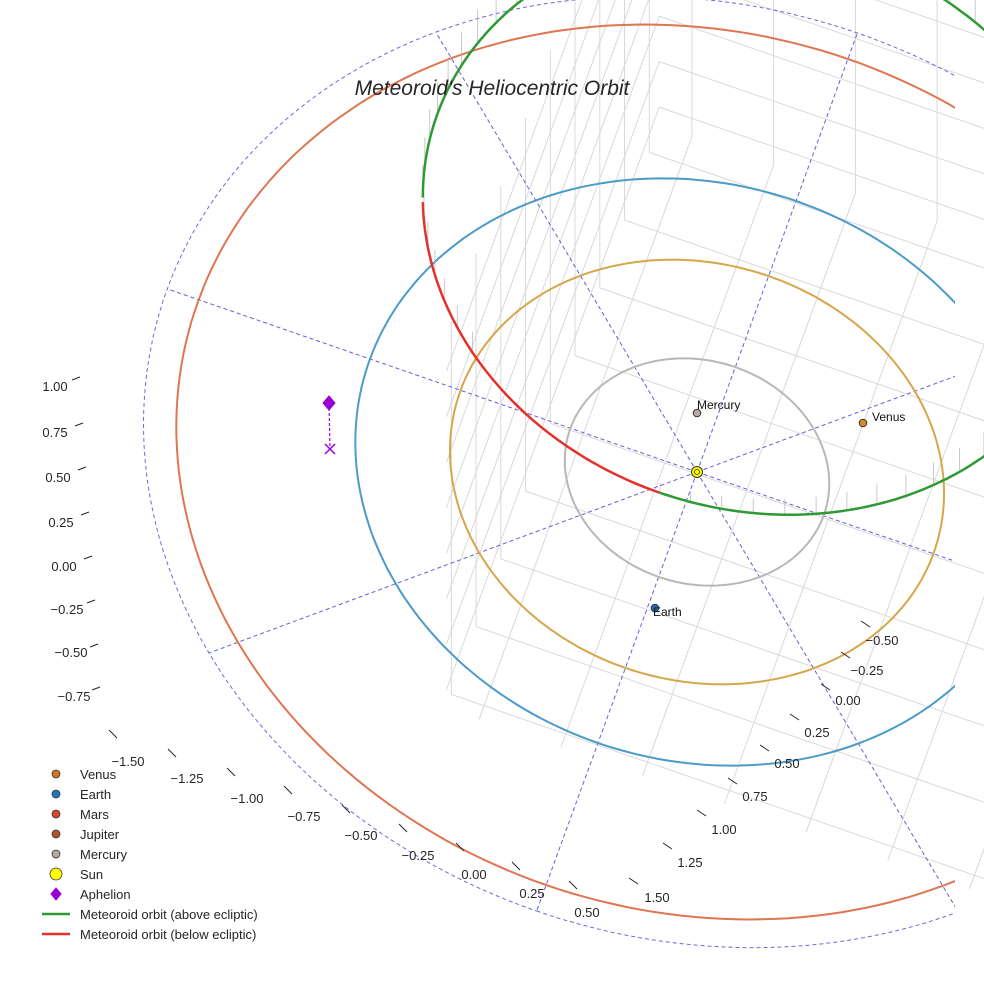 This screenshot has width=984, height=984. Describe the element at coordinates (71, 652) in the screenshot. I see `z-tick-label: −0.50` at that location.